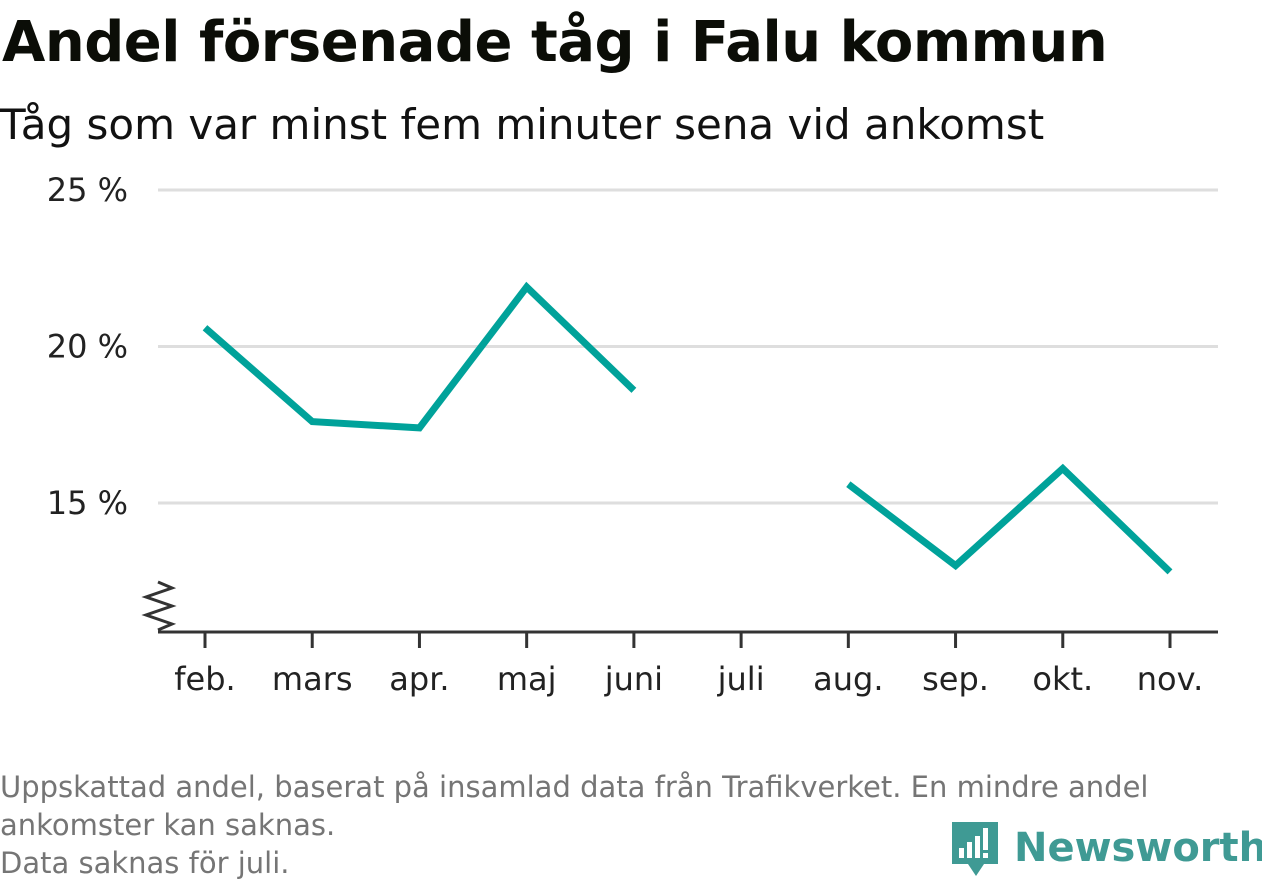 This screenshot has height=882, width=1262. Describe the element at coordinates (204, 679) in the screenshot. I see `x-tick-label: feb.` at that location.